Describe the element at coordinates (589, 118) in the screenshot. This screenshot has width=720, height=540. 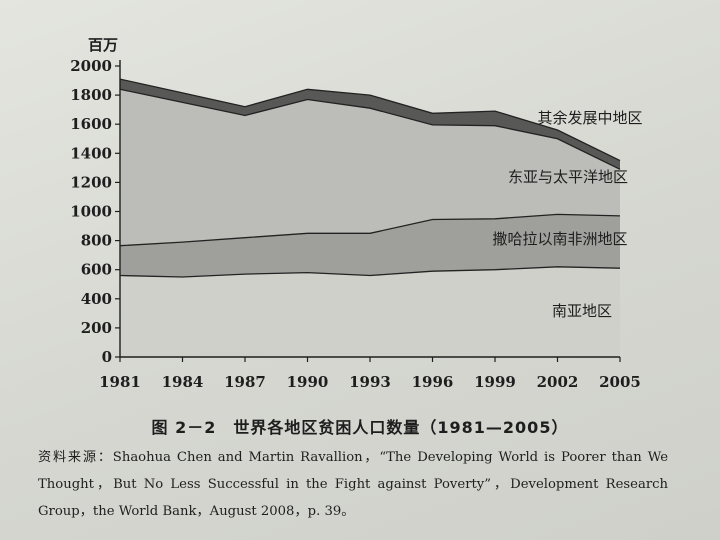
I see `series-label-4: 其余发展中地区` at that location.